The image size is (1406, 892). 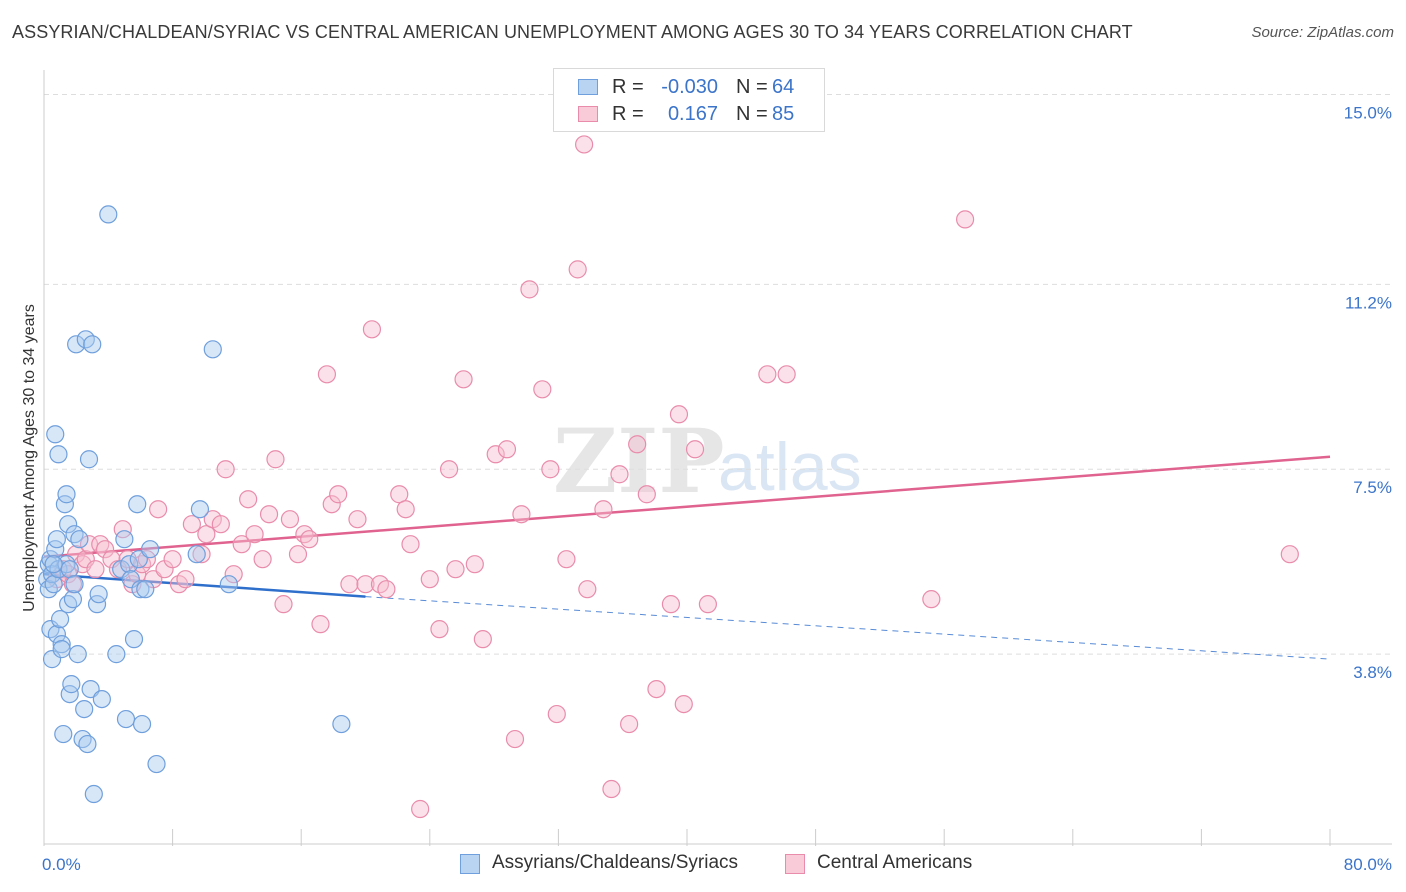 What do you see at coordinates (470, 864) in the screenshot?
I see `bottom-legend-swatch-blue` at bounding box center [470, 864].